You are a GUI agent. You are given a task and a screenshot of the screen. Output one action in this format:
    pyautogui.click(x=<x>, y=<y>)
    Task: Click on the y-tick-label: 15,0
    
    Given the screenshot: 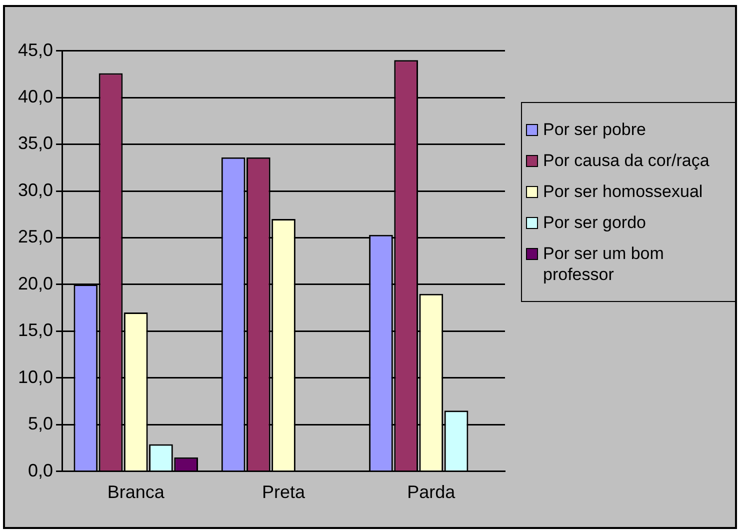 What is the action you would take?
    pyautogui.click(x=36, y=330)
    